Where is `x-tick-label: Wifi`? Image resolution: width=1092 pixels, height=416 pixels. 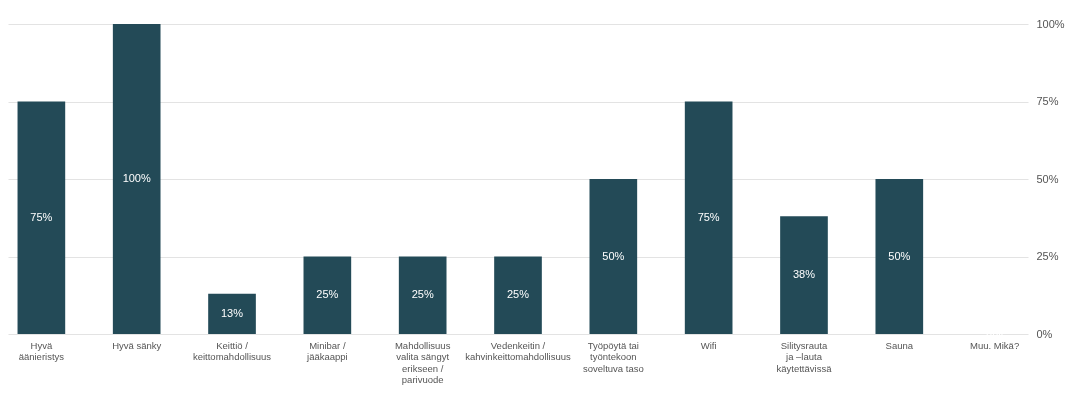
x-tick-label: Wifi is located at coordinates (708, 345).